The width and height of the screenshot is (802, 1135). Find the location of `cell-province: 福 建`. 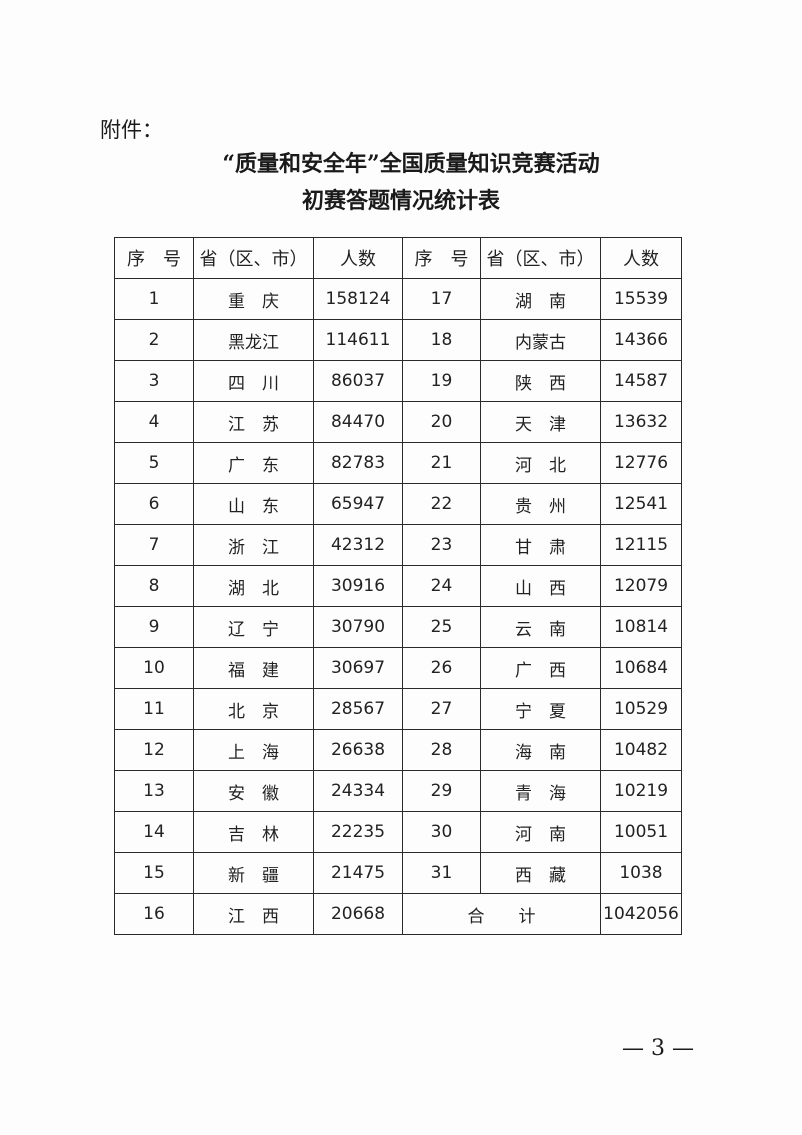

cell-province: 福 建 is located at coordinates (253, 668).